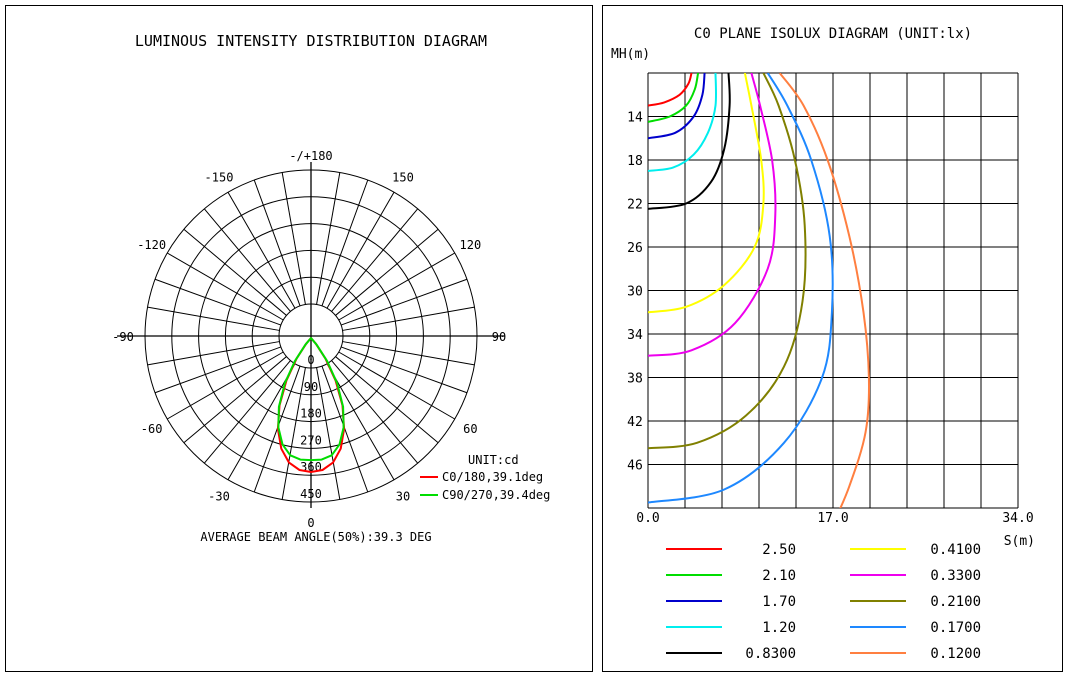 This screenshot has width=1069, height=676. Describe the element at coordinates (955, 576) in the screenshot. I see `isolux-legend-label: 0.3300` at that location.